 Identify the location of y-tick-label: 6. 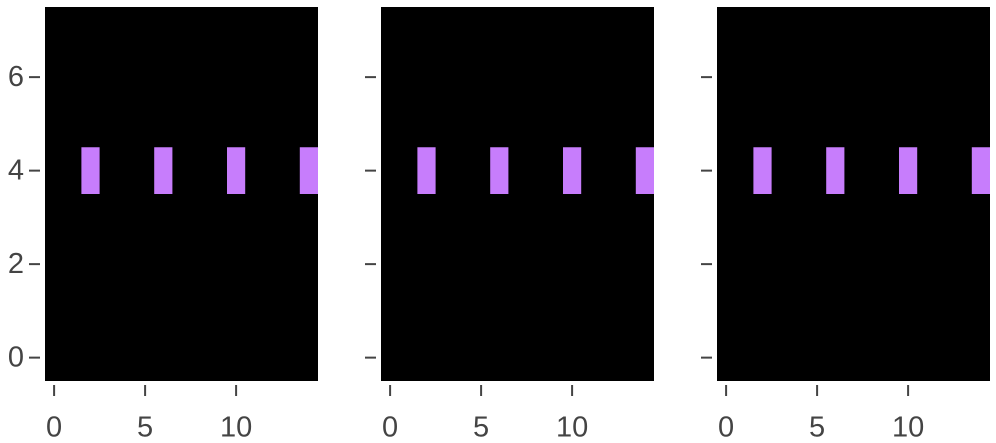
(16, 77).